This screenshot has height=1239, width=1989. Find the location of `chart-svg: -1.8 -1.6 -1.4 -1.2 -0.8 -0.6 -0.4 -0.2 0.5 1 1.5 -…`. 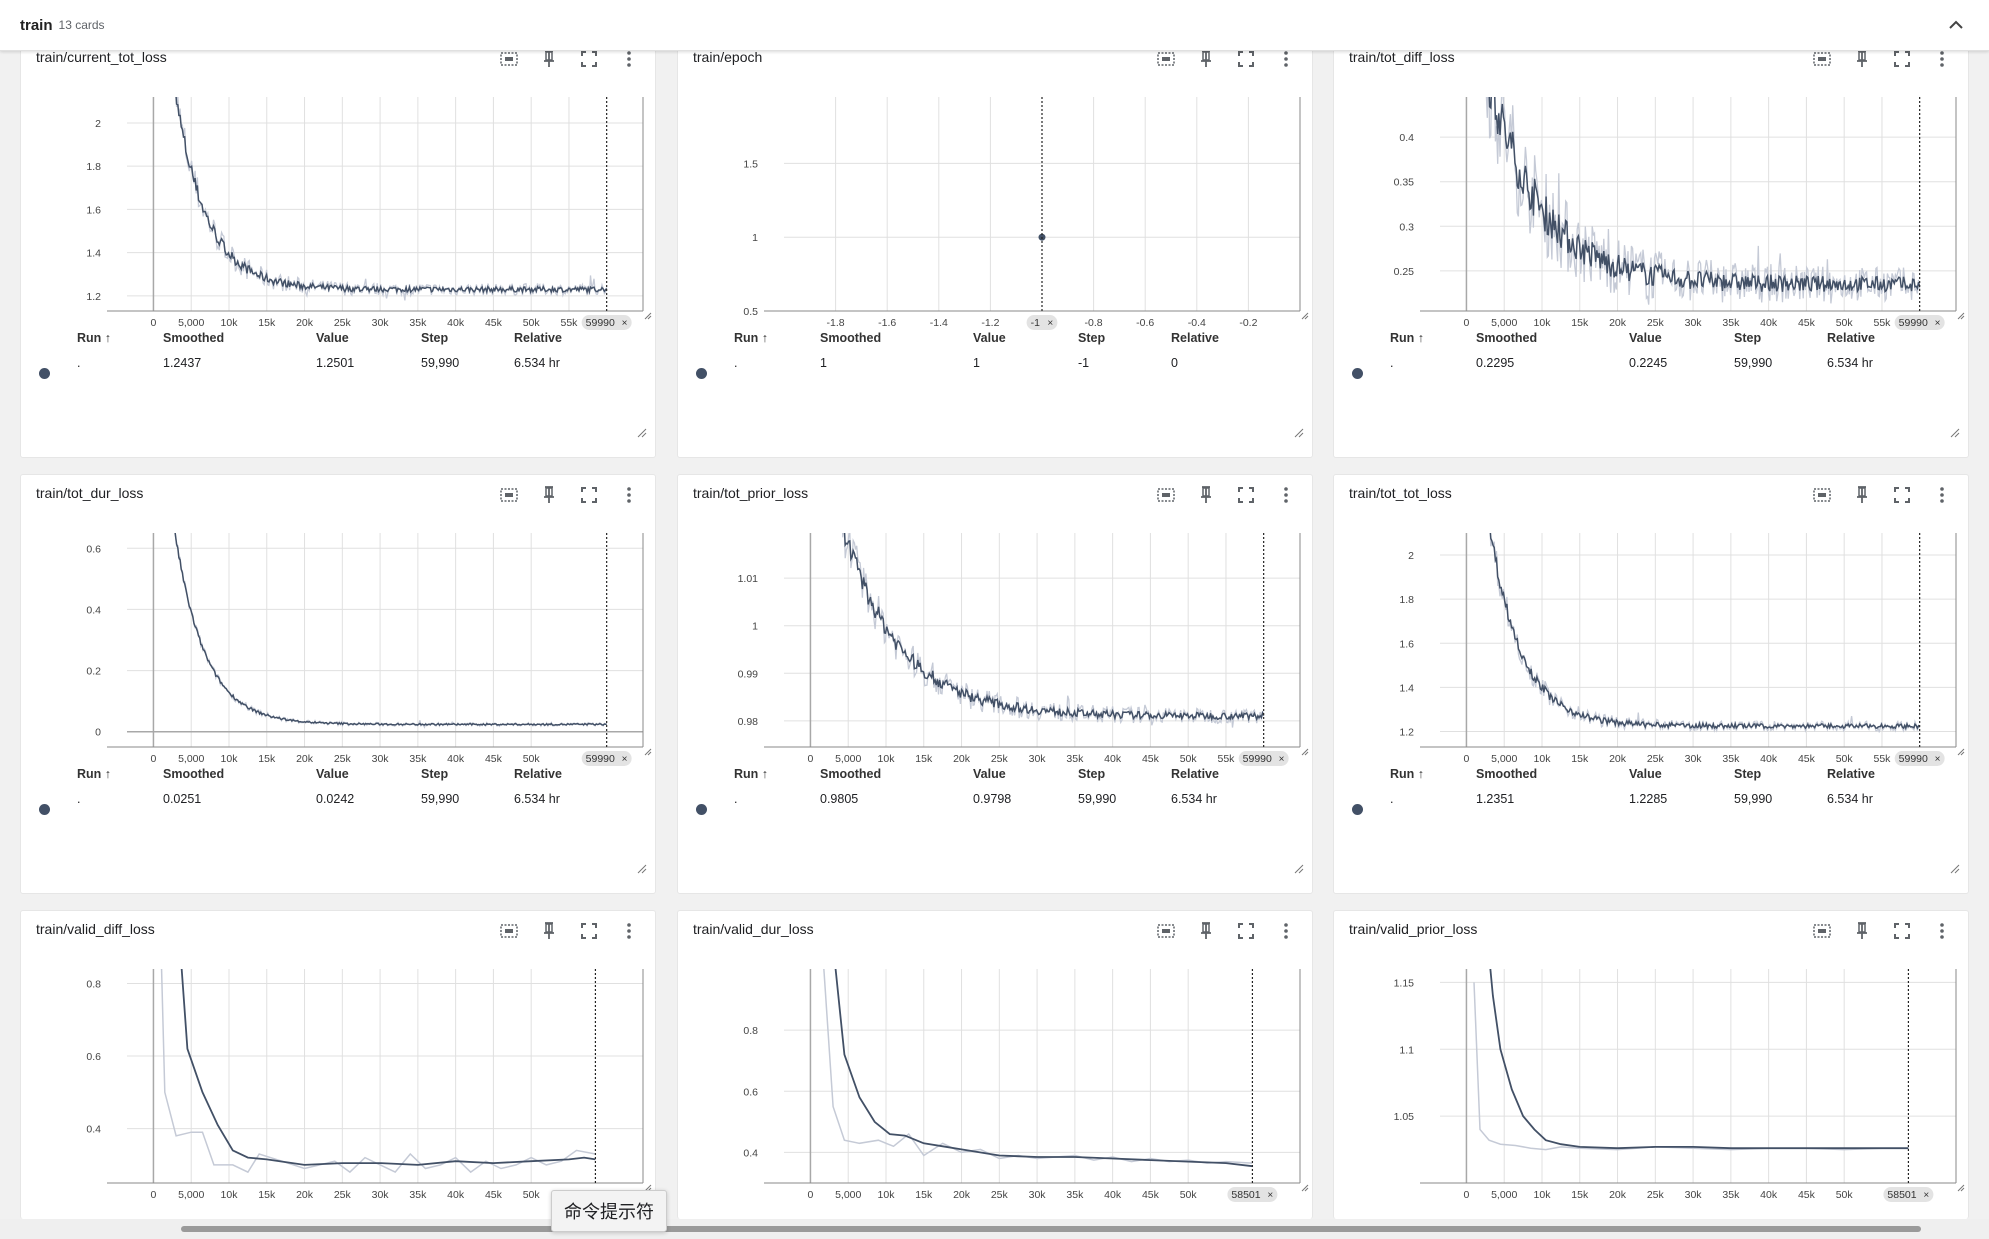

chart-svg: -1.8 -1.6 -1.4 -1.2 -0.8 -0.6 -0.4 -0.2 0.5 1 1.5 -… is located at coordinates (996, 208).